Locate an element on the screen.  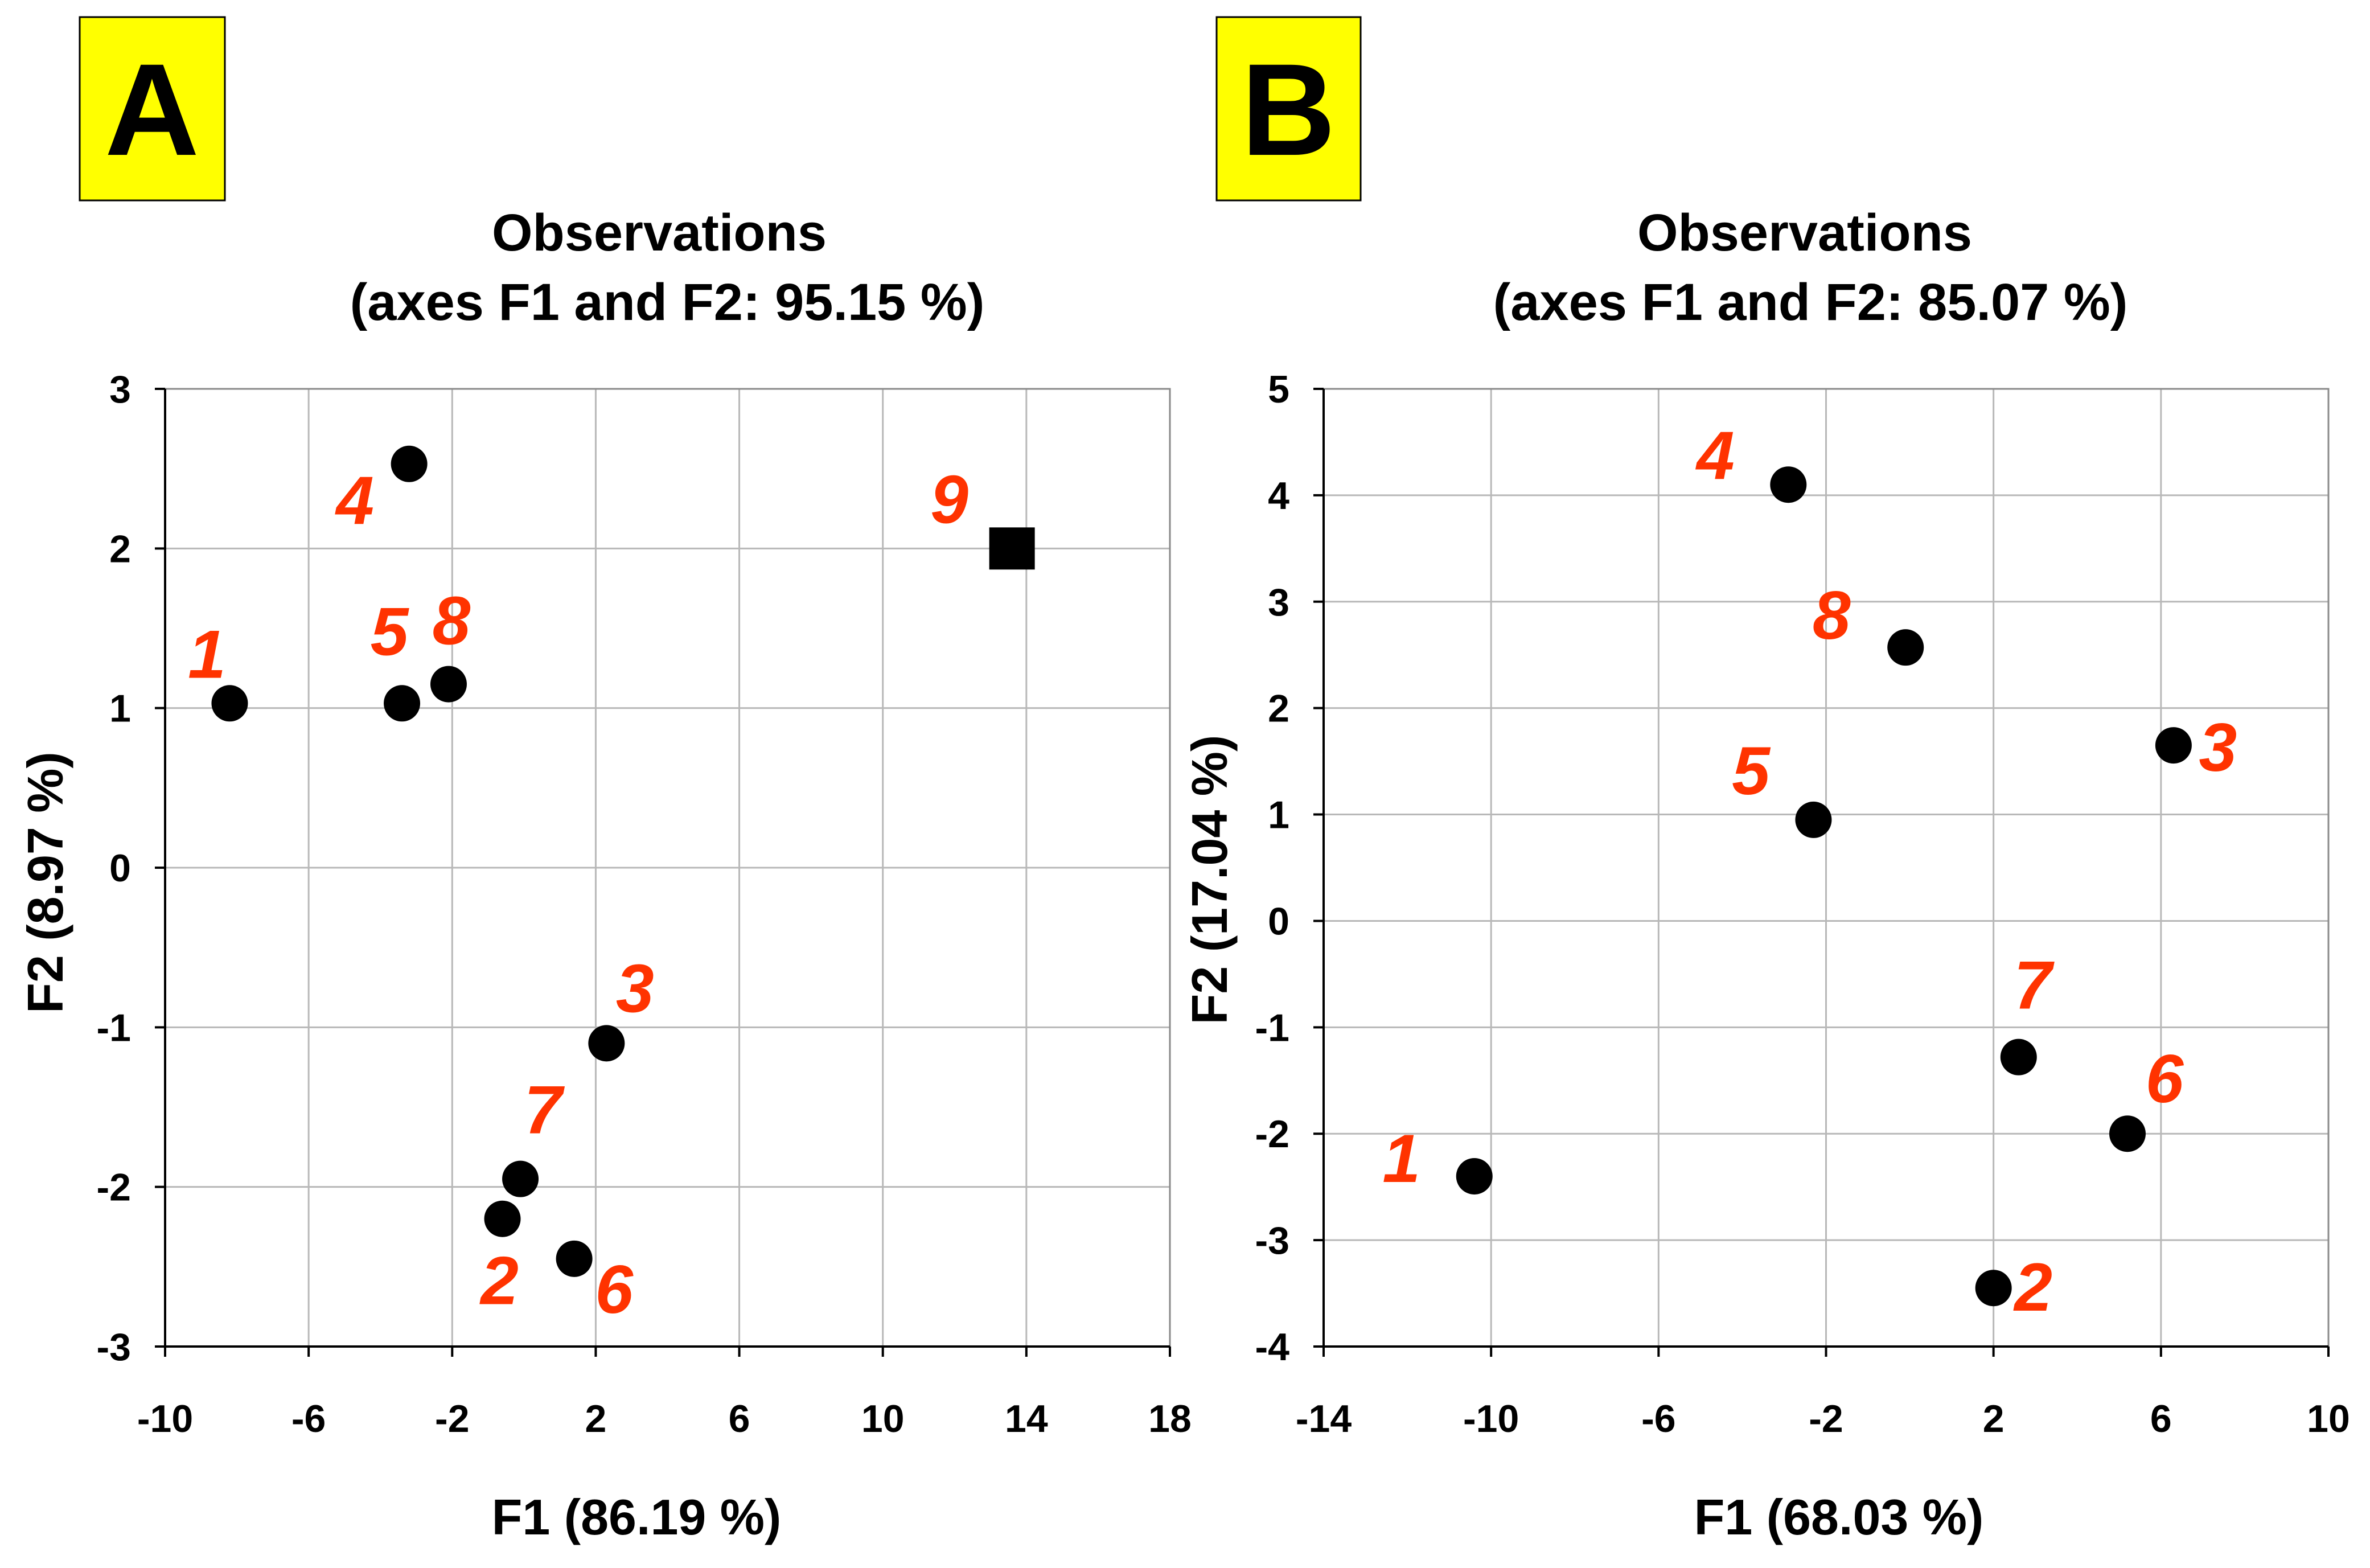
panel-a-point-label-5: 5 is located at coordinates (390, 631).